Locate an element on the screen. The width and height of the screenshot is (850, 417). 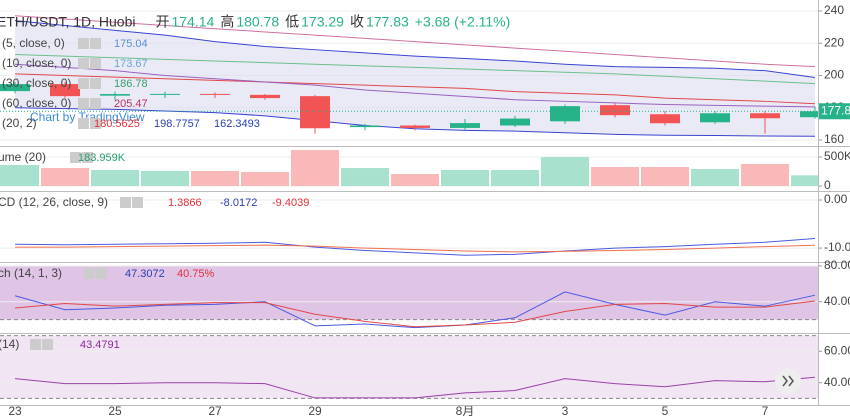
ohlc-label: 高 is located at coordinates (227, 22).